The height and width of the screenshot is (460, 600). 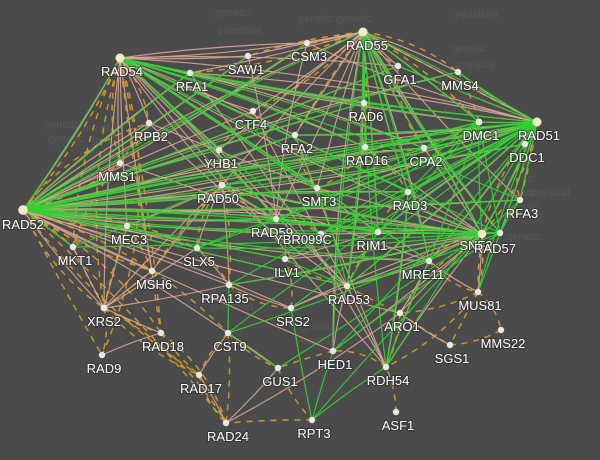 I want to click on graph-node-rad17, so click(x=199, y=375).